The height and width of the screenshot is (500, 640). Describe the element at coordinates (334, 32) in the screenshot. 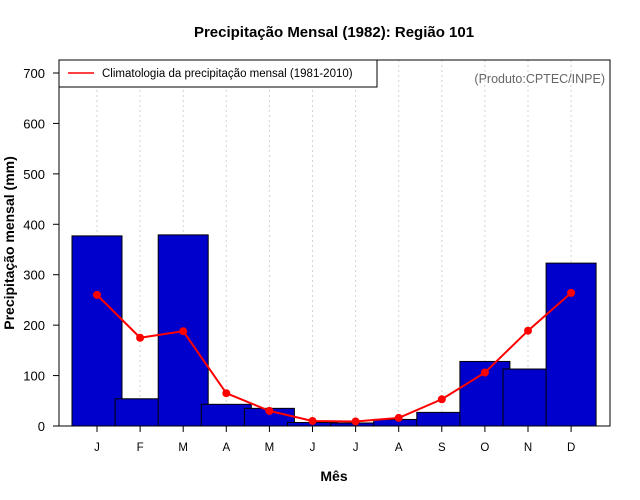

I see `chart-title: Precipitação Mensal (1982): Região 101` at that location.